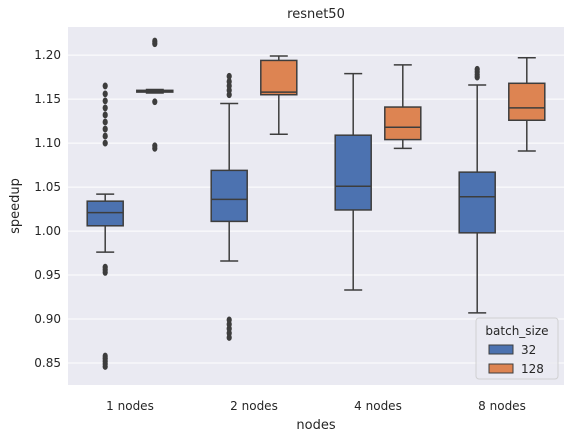  Describe the element at coordinates (47, 143) in the screenshot. I see `y-tick-label: 1.10` at that location.